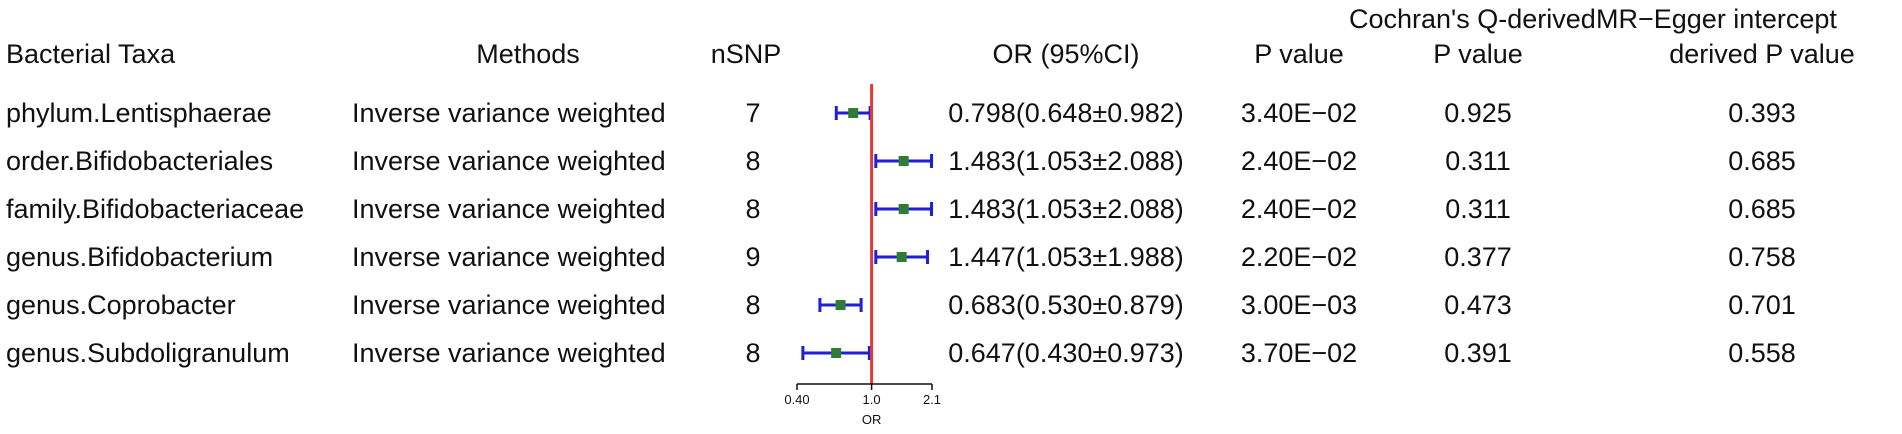 The height and width of the screenshot is (434, 1902). I want to click on q-p-value-cell: 0.925, so click(1478, 113).